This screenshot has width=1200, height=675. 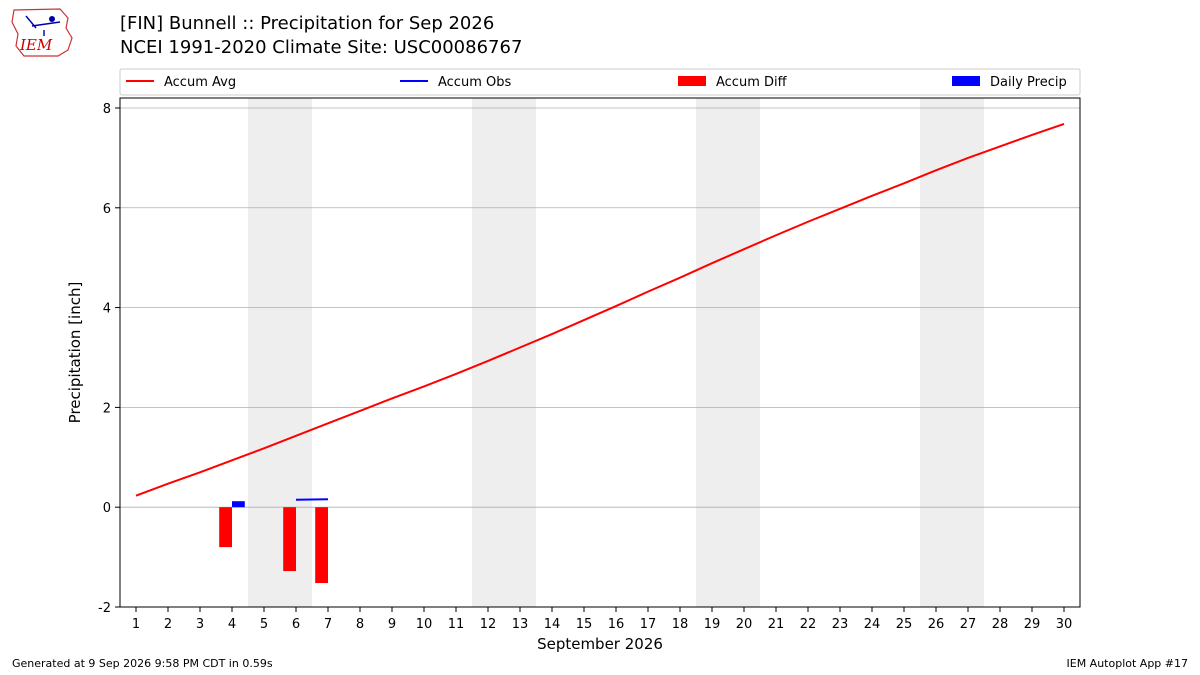 I want to click on x-tick-label: 2, so click(x=168, y=624).